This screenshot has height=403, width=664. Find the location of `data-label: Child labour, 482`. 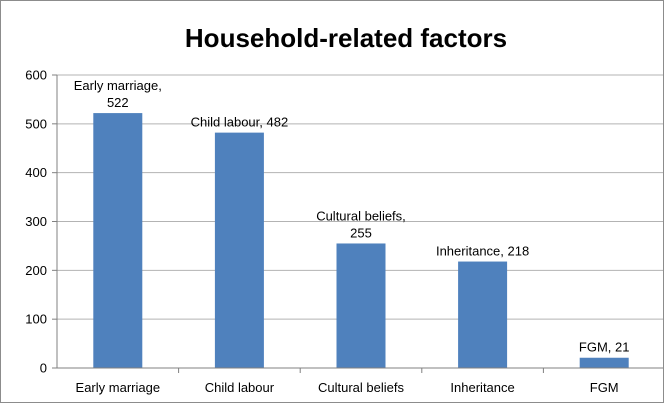

data-label: Child labour, 482 is located at coordinates (240, 122).